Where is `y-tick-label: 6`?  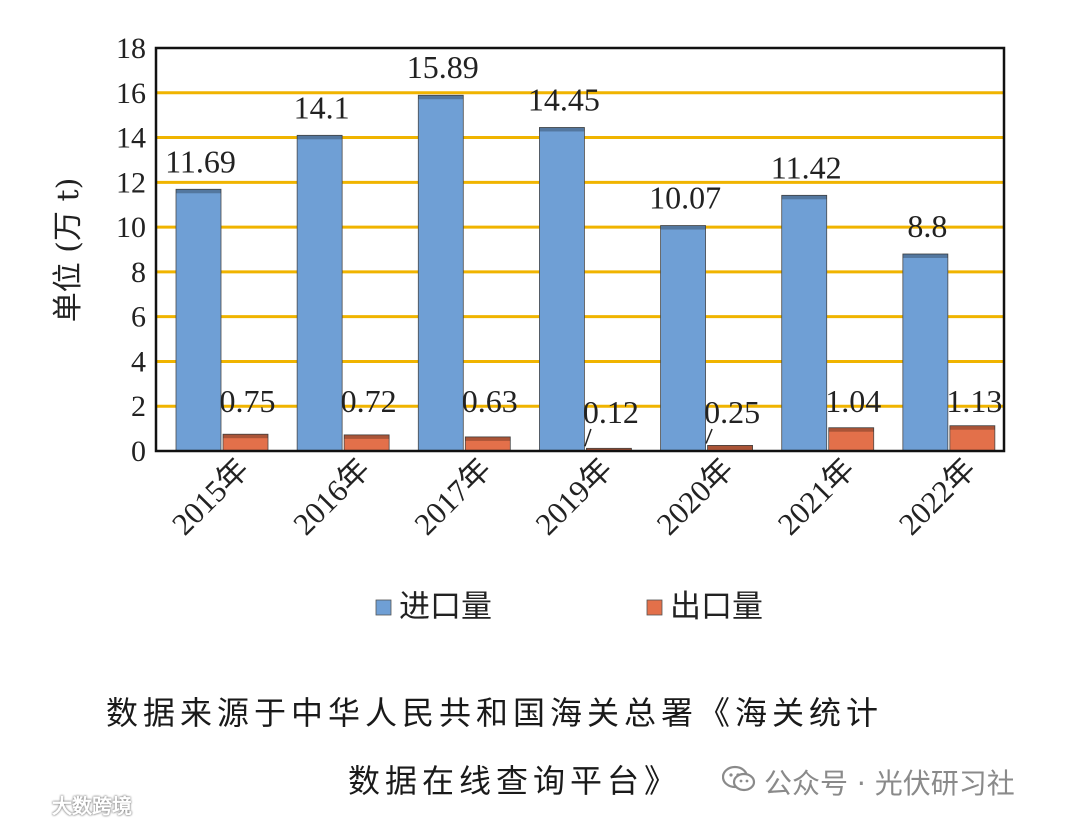 y-tick-label: 6 is located at coordinates (138, 317).